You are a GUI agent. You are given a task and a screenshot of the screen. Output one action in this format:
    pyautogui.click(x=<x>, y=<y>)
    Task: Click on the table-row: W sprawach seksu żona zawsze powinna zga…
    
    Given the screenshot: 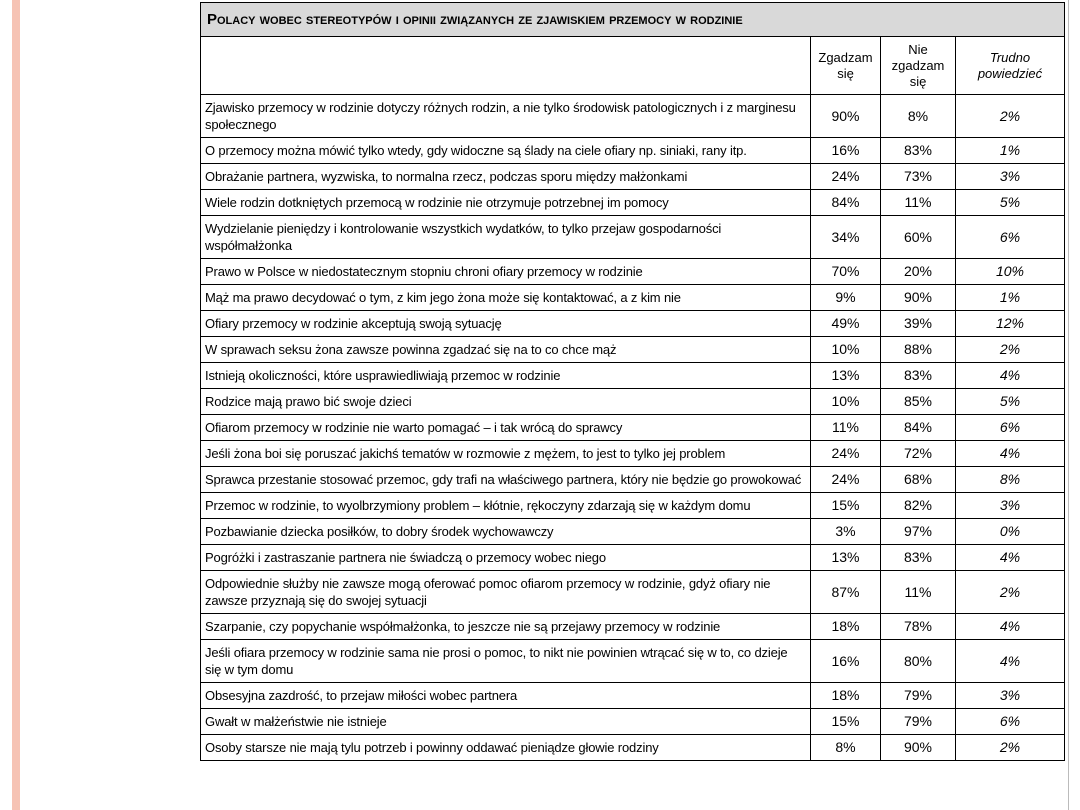 What is the action you would take?
    pyautogui.click(x=632, y=349)
    